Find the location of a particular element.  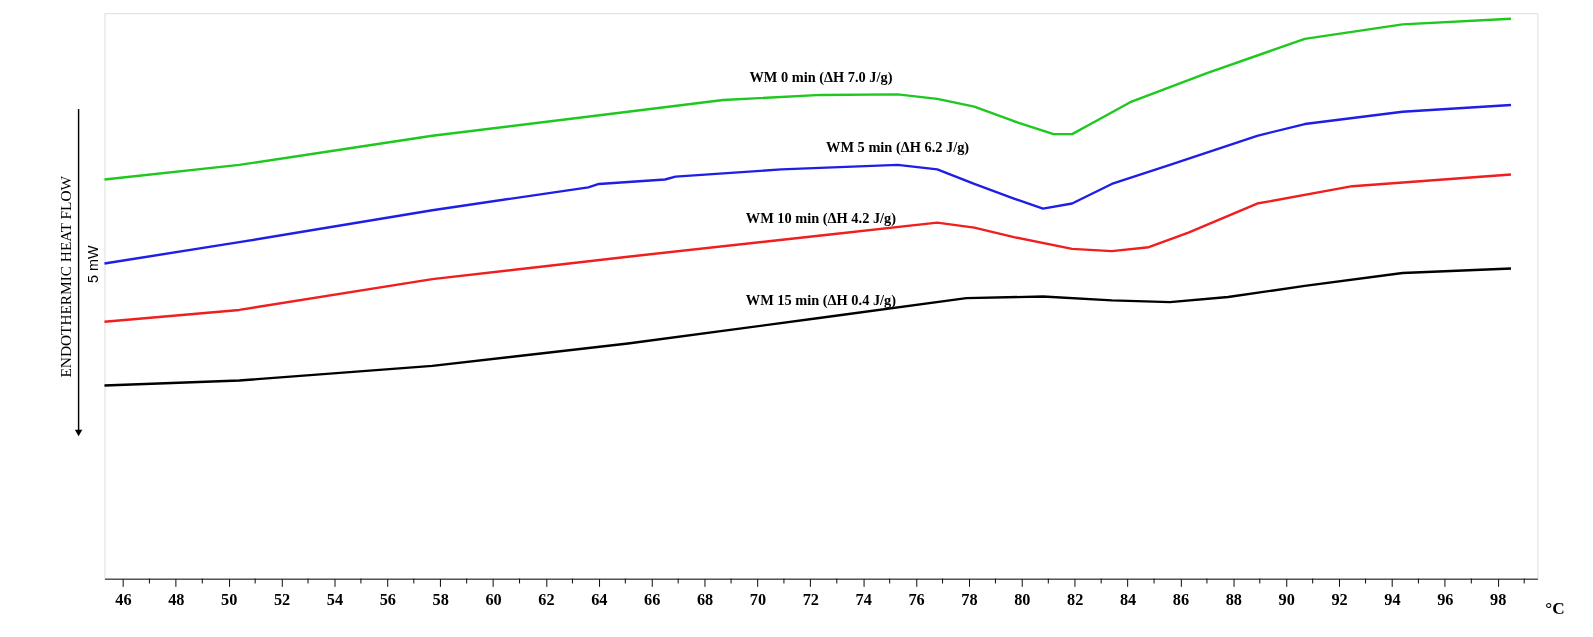

x-tick-label: 78 is located at coordinates (969, 600).